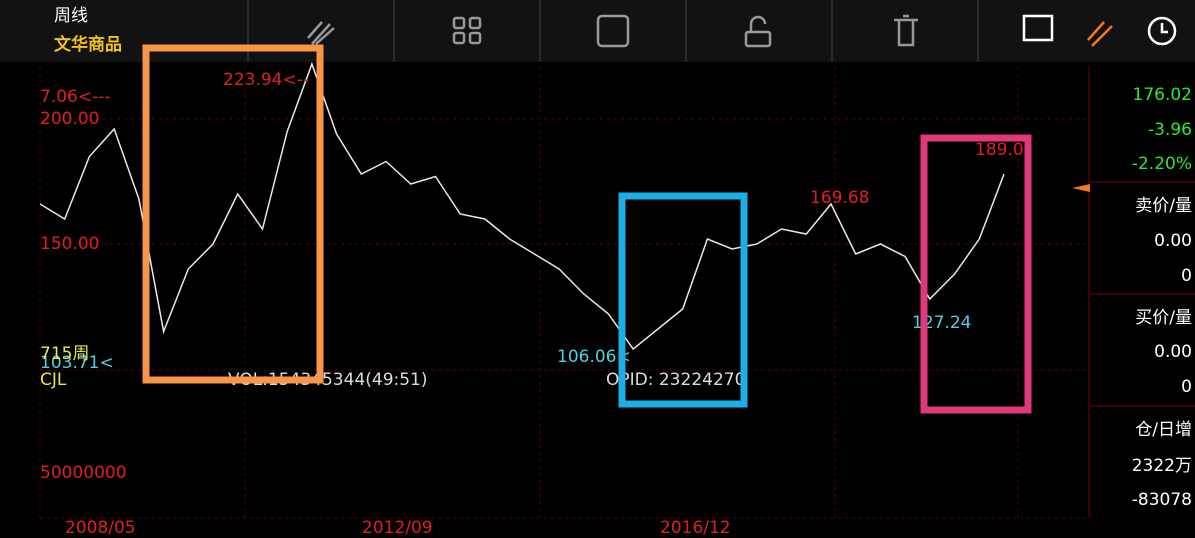 The height and width of the screenshot is (538, 1195). I want to click on ask-price: 0.00, so click(1173, 241).